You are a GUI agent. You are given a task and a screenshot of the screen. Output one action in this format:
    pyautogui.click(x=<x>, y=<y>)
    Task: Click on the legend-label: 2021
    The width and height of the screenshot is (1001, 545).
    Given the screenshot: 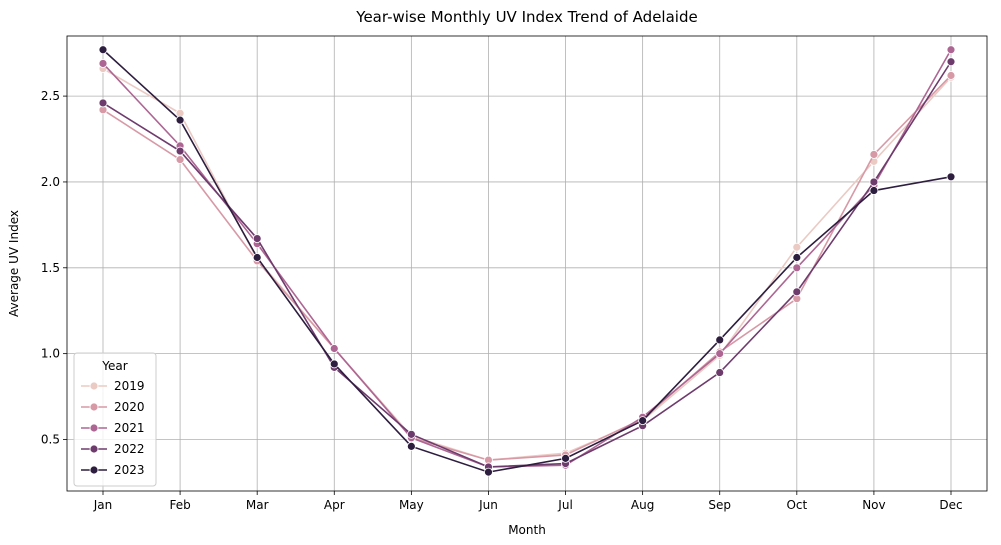 What is the action you would take?
    pyautogui.click(x=129, y=428)
    